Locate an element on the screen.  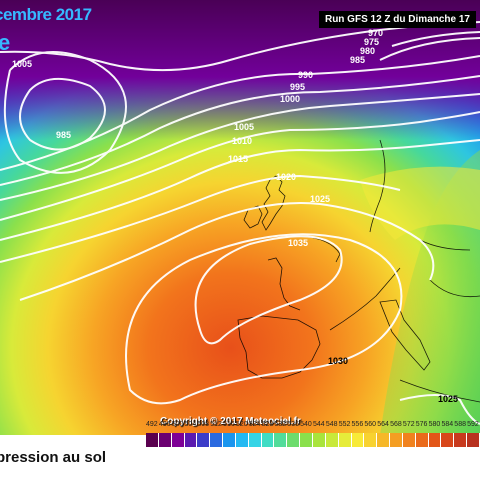
isobar-label: 1035 is located at coordinates (298, 243).